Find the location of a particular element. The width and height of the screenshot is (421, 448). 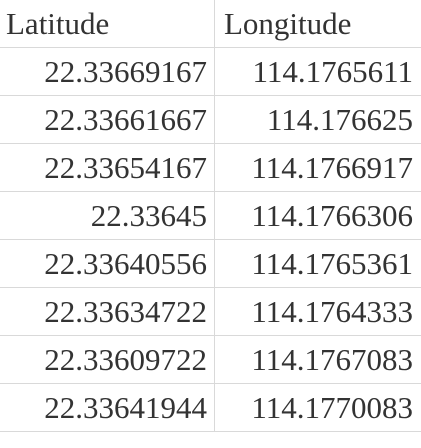

longitude-cell: 114.1765611 is located at coordinates (318, 72).